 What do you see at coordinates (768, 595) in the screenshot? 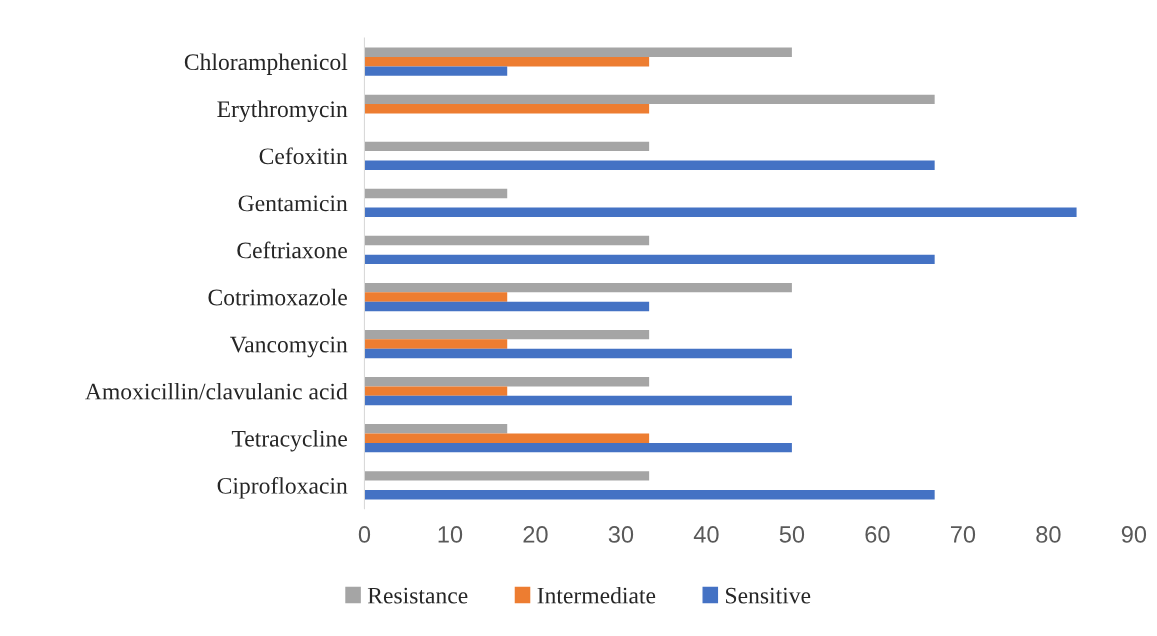
I see `legend-label: Sensitive` at bounding box center [768, 595].